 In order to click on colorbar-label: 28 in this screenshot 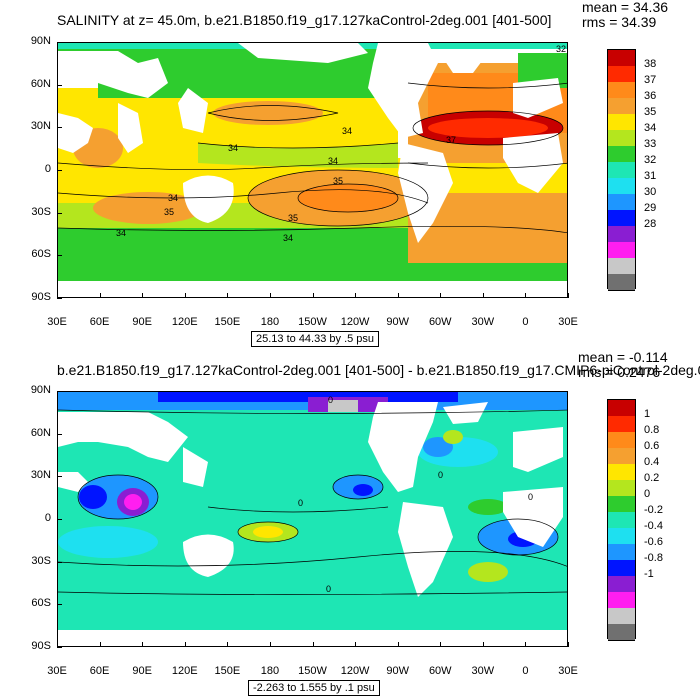, I will do `click(650, 224)`.